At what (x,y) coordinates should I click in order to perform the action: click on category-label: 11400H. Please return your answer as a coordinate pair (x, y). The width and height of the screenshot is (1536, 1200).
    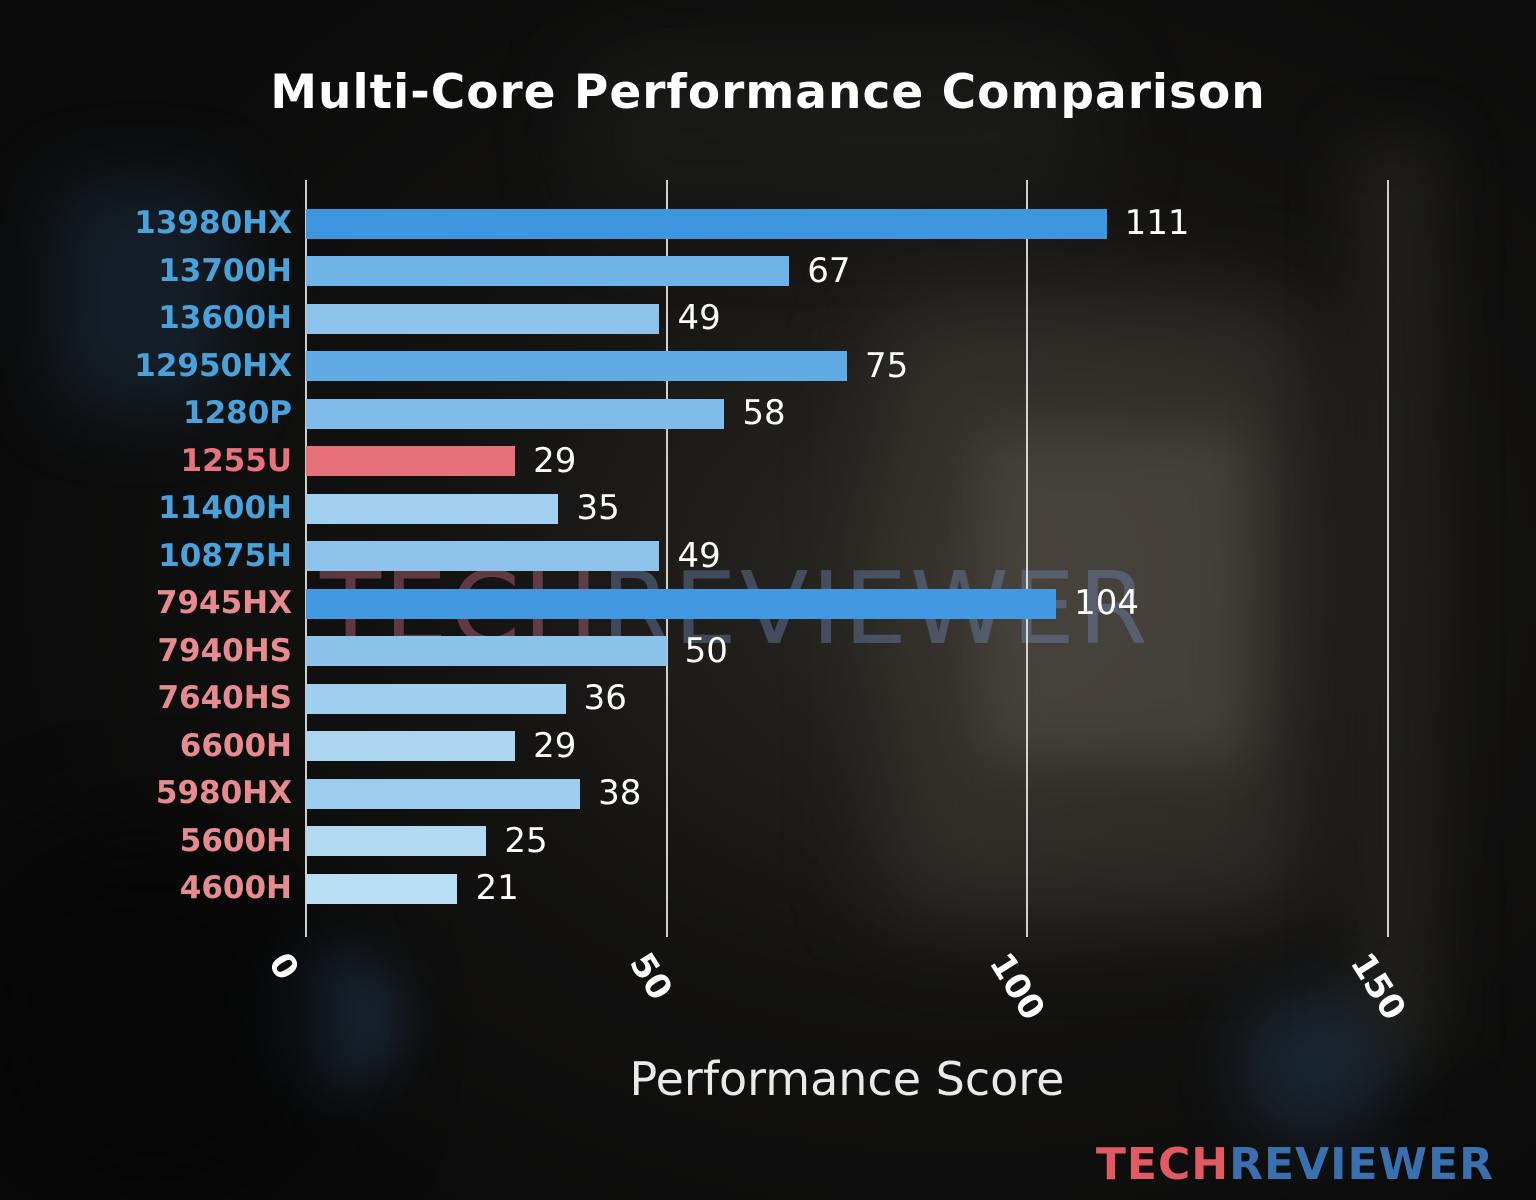
    Looking at the image, I should click on (225, 508).